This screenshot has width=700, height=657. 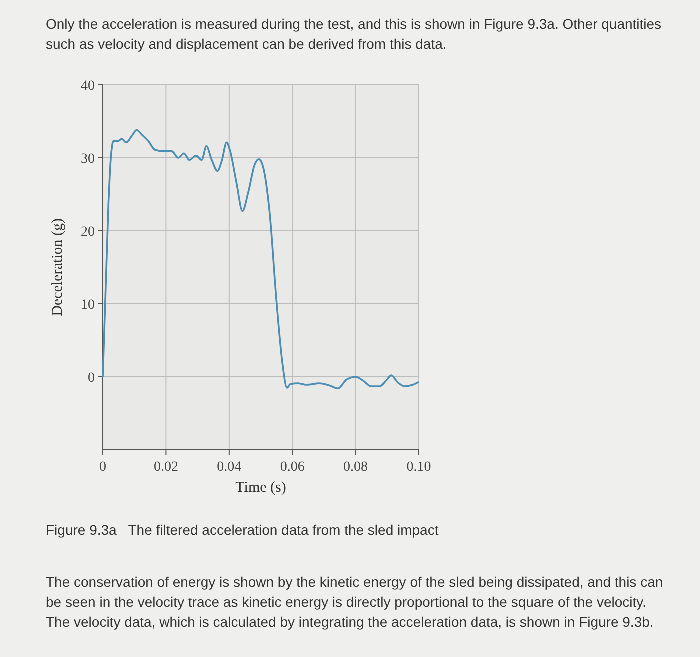 What do you see at coordinates (243, 530) in the screenshot?
I see `caption: Figure 9.3a The filtered acceleration data from the sled impact` at bounding box center [243, 530].